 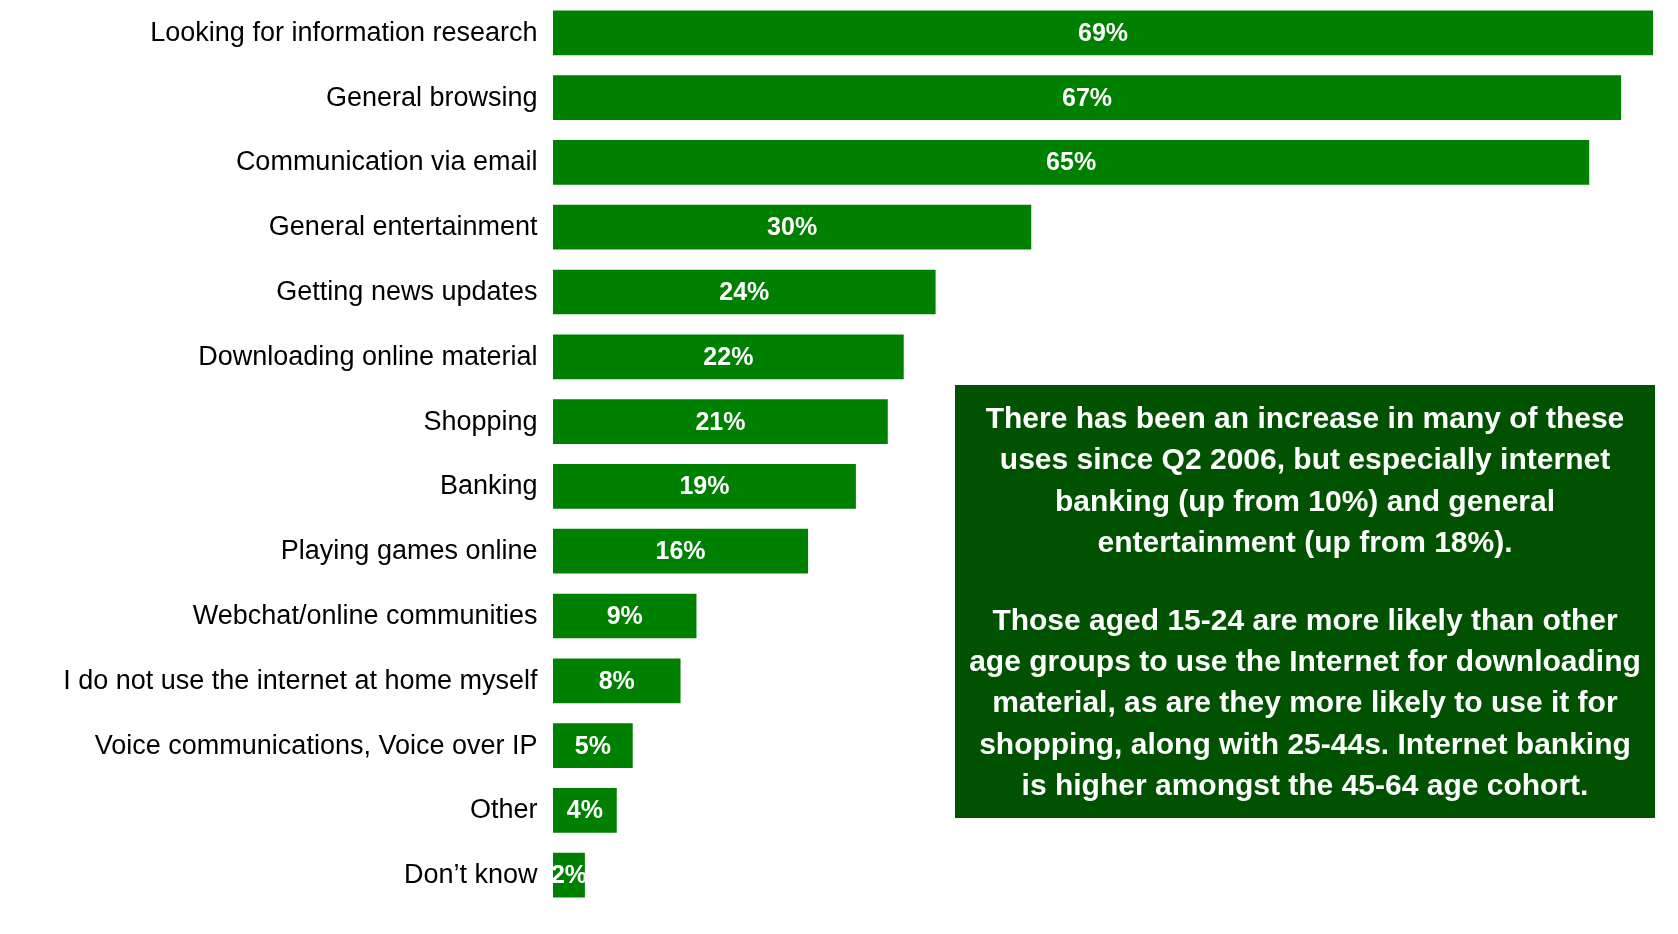 I want to click on data-label: 24%, so click(x=744, y=291).